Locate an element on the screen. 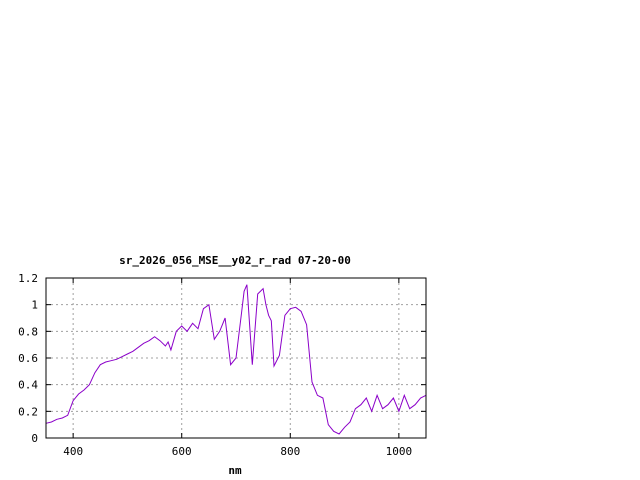  x-tick-label: 1000 is located at coordinates (399, 451).